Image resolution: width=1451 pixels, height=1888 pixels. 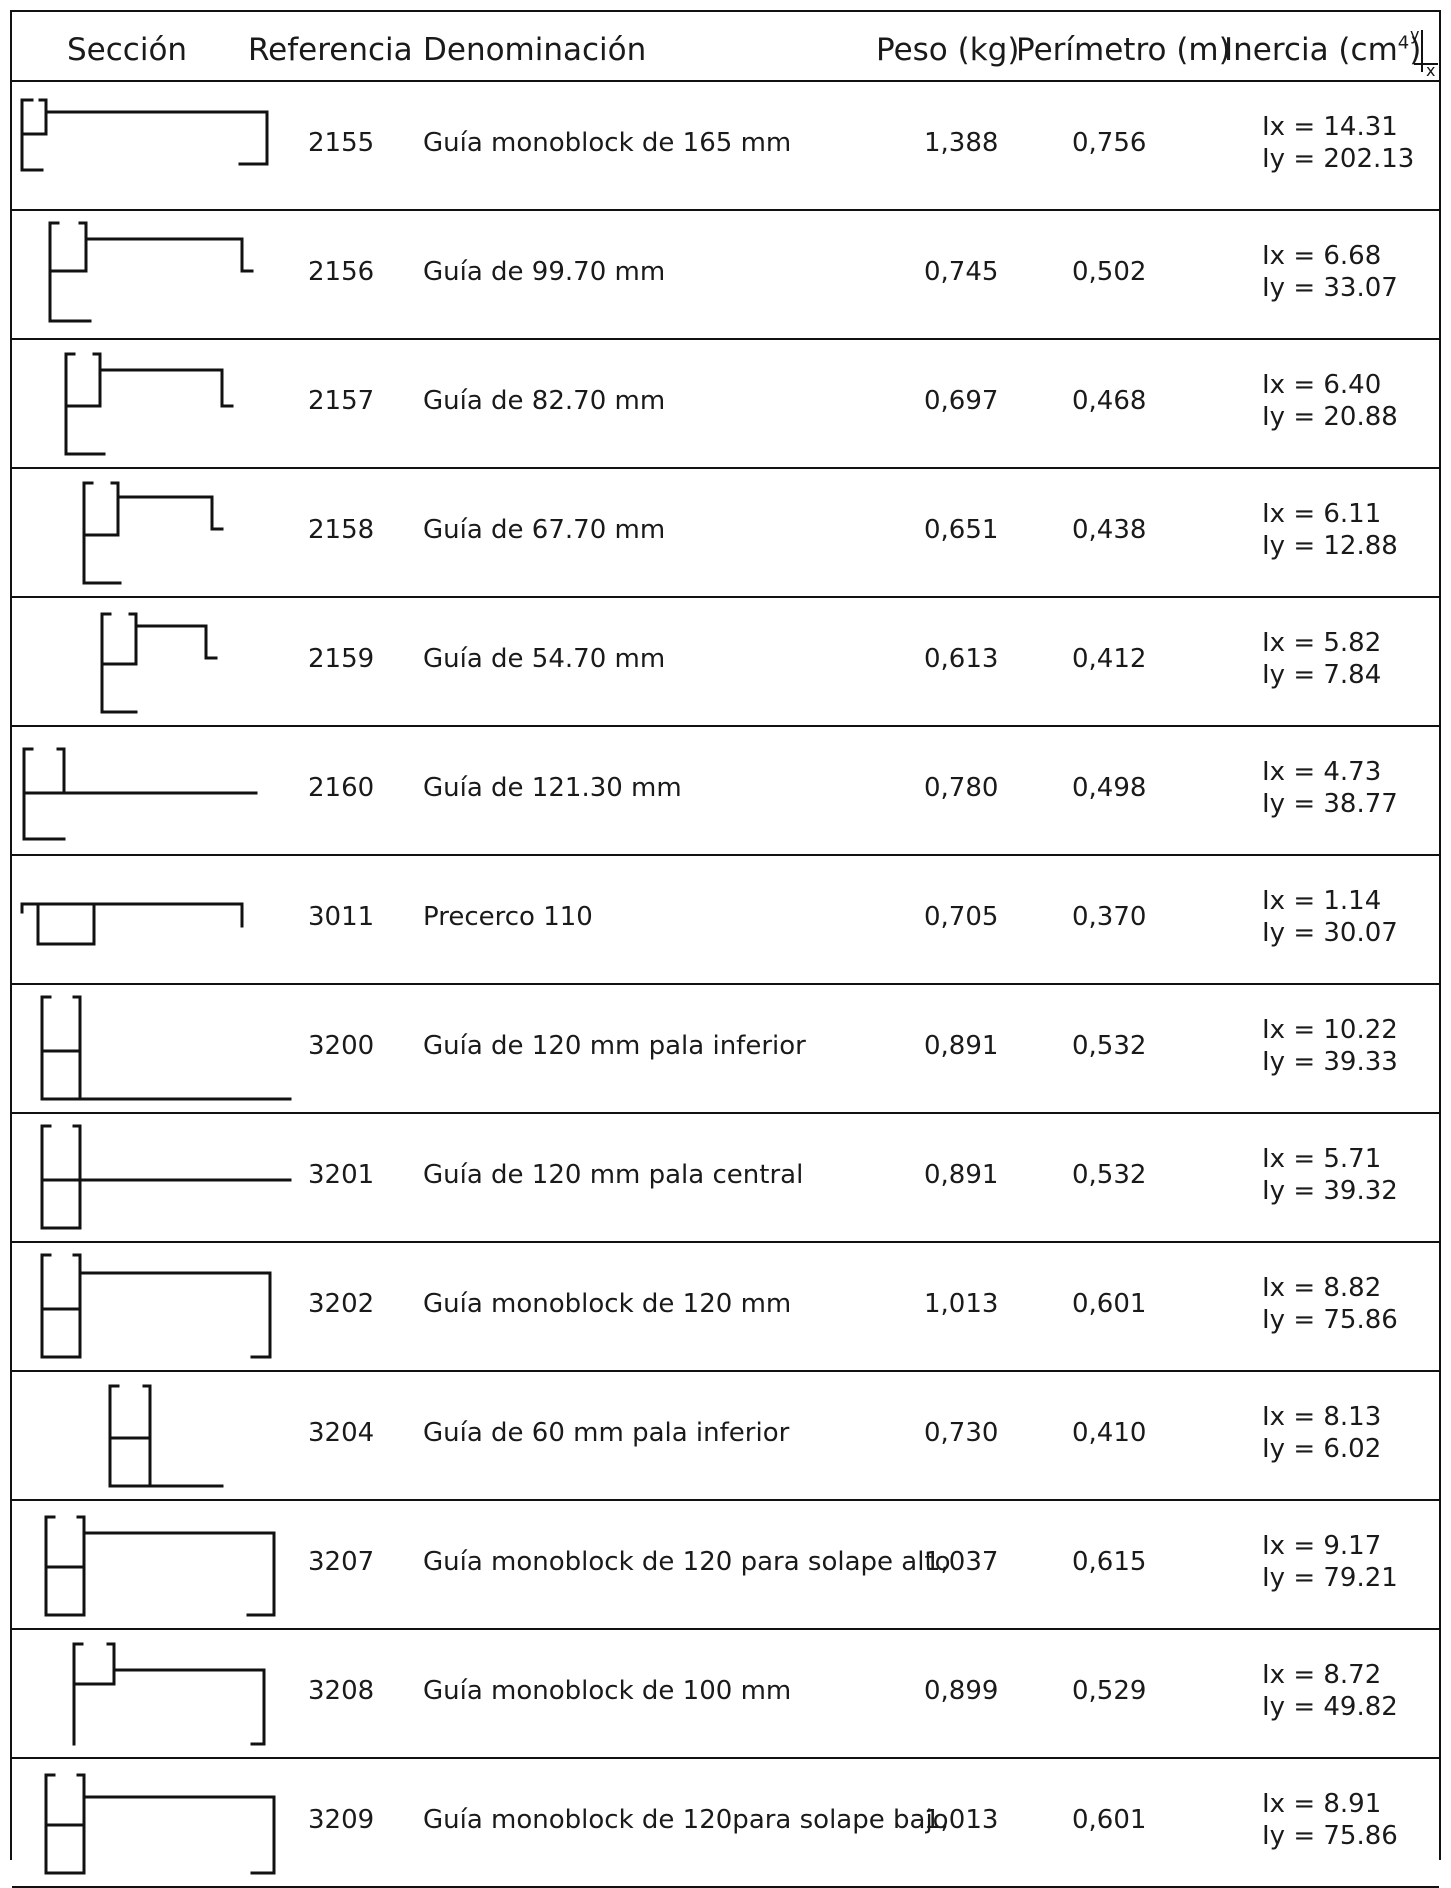 I want to click on cell-inercia-iy: Iy = 75.86, so click(x=1330, y=1320).